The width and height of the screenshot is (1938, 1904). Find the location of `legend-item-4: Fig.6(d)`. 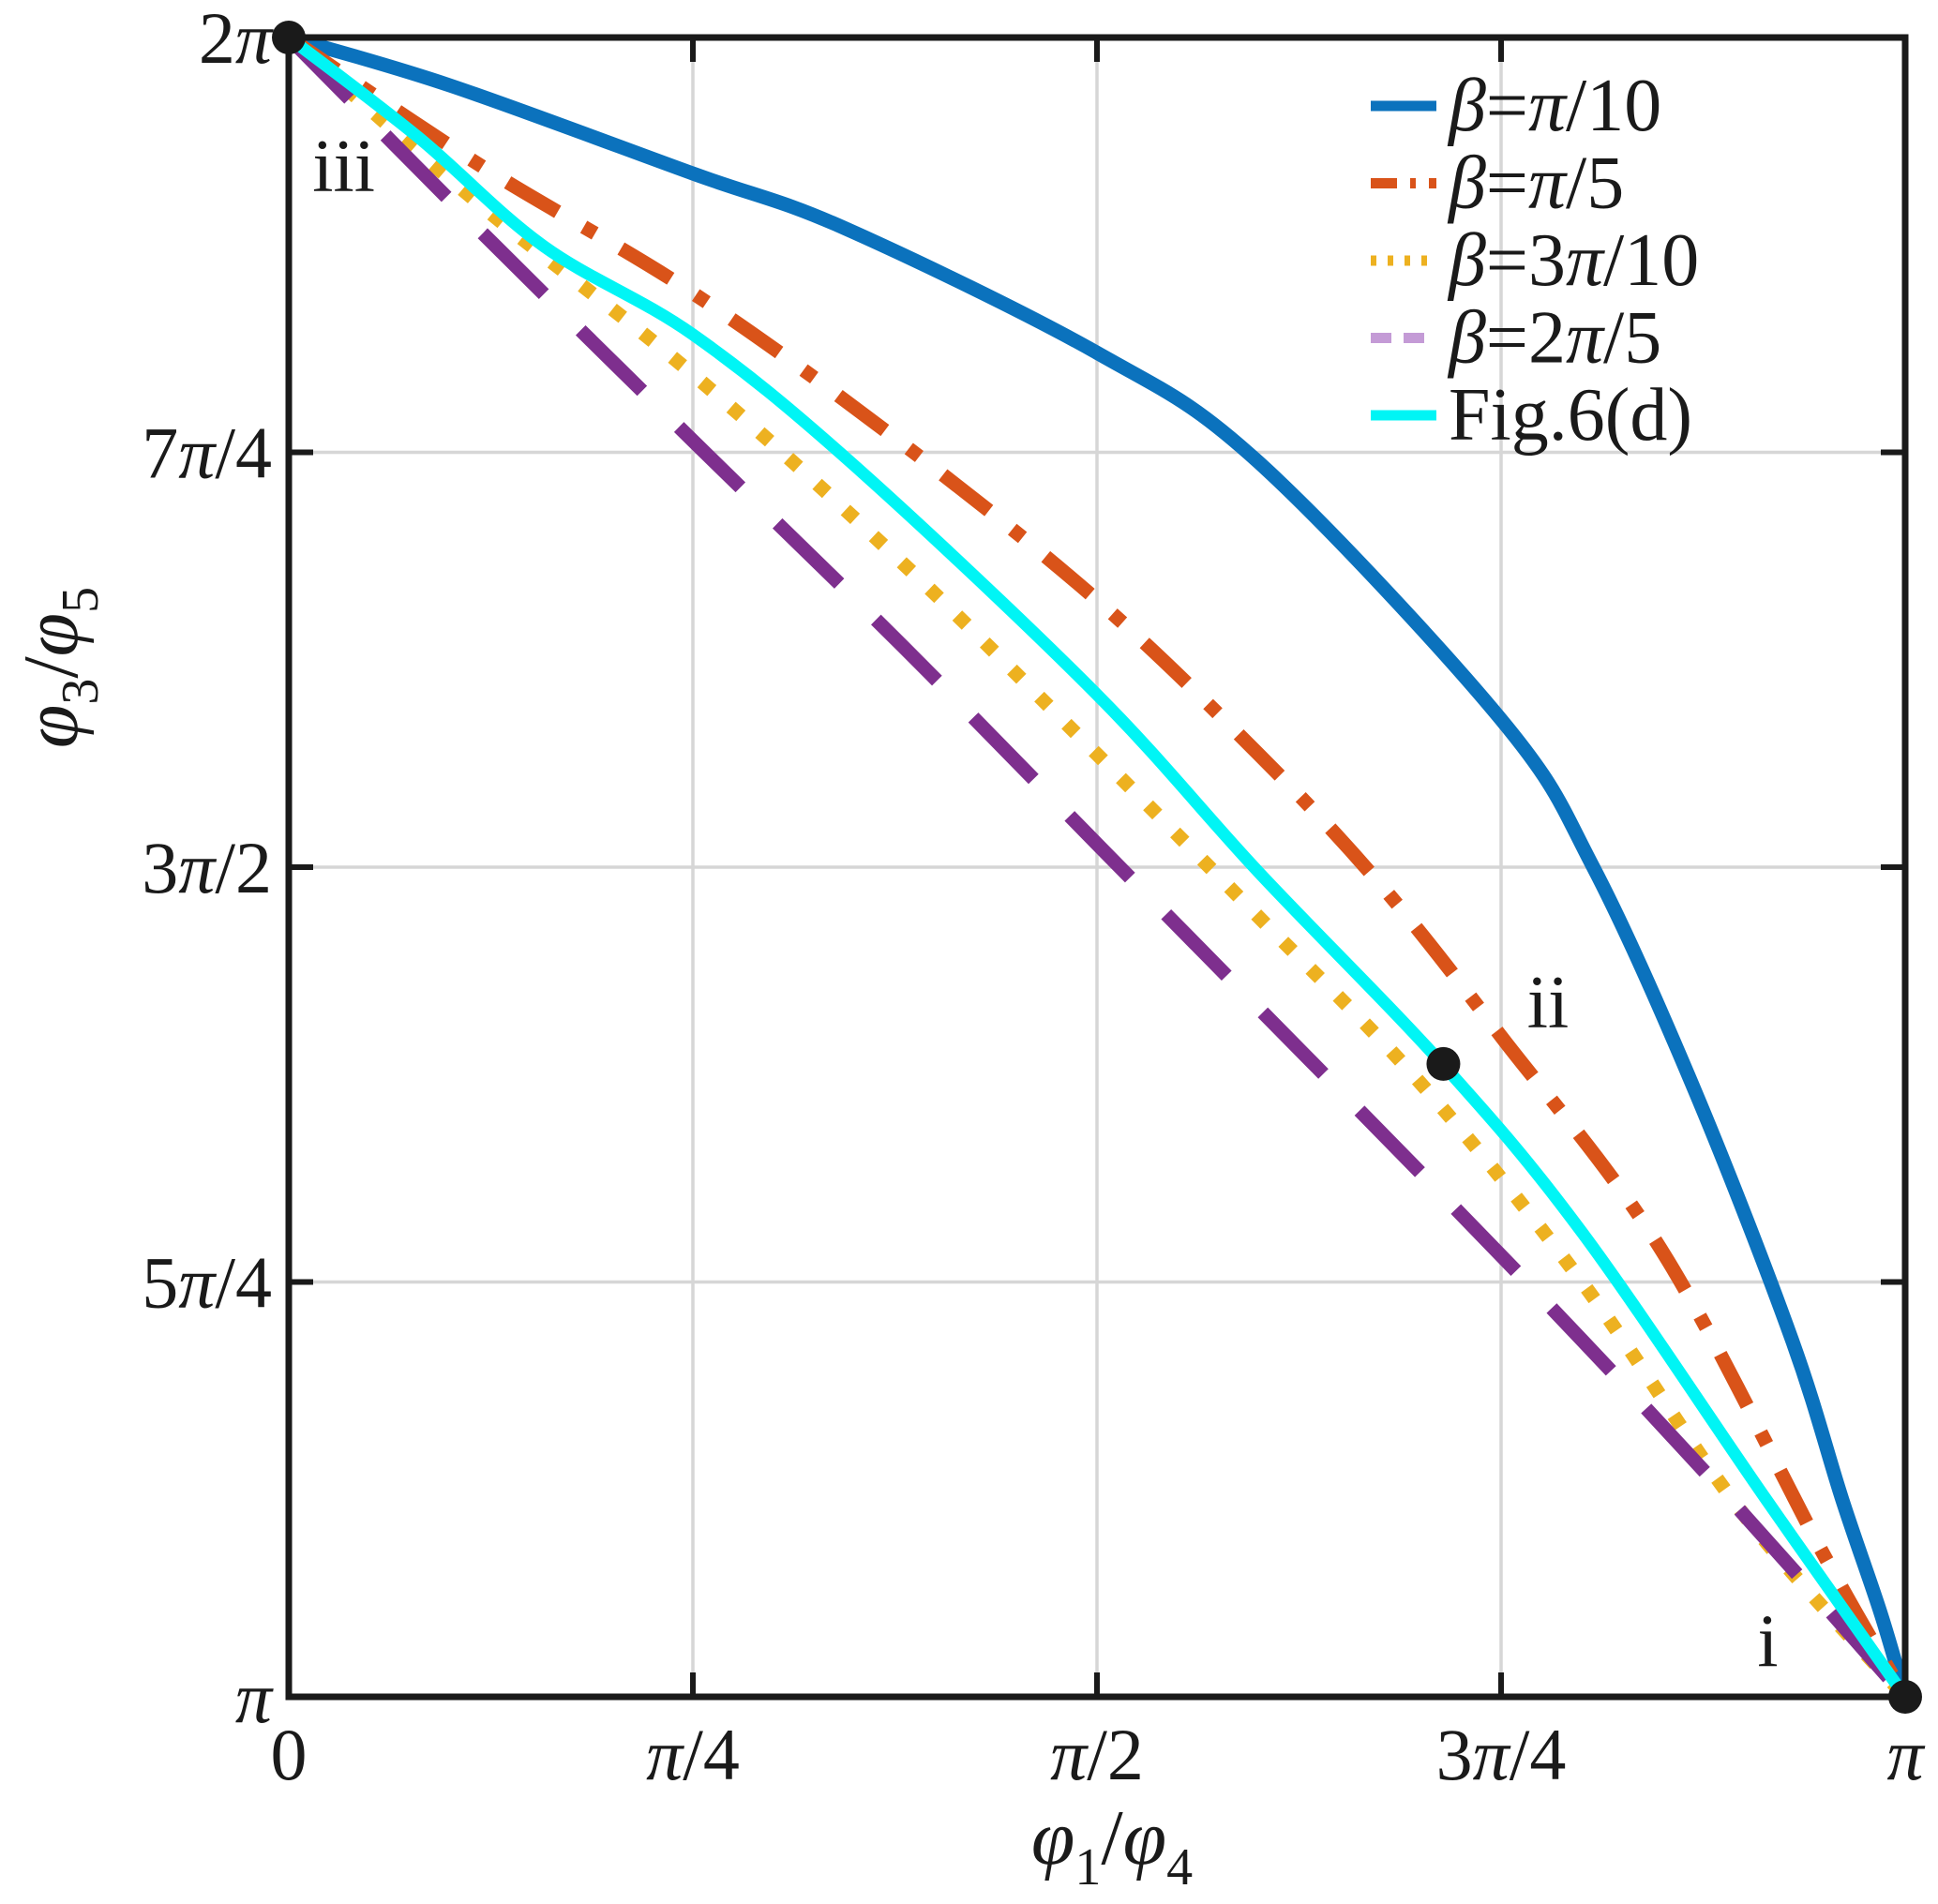

legend-item-4: Fig.6(d) is located at coordinates (1532, 415).